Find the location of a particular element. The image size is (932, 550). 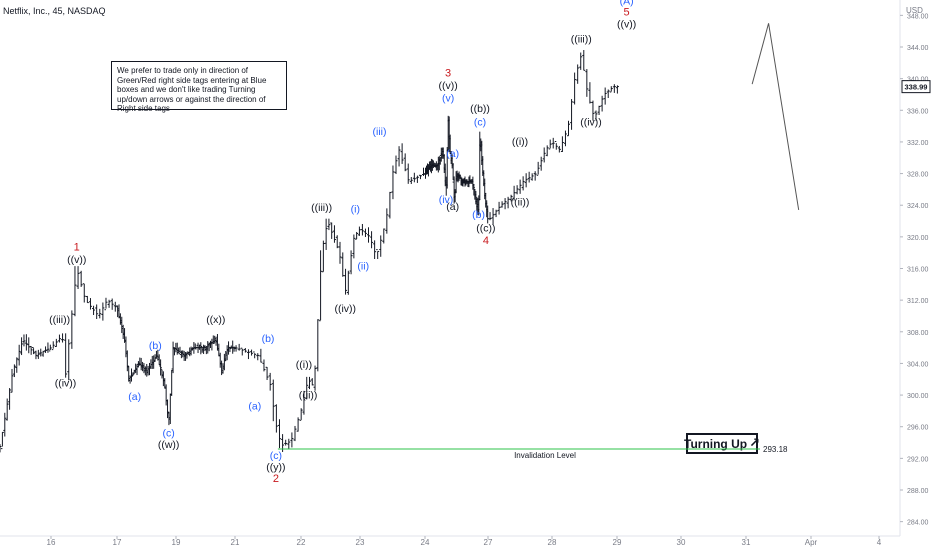

turning-up-signal: Turning Up ↗ is located at coordinates (722, 443).